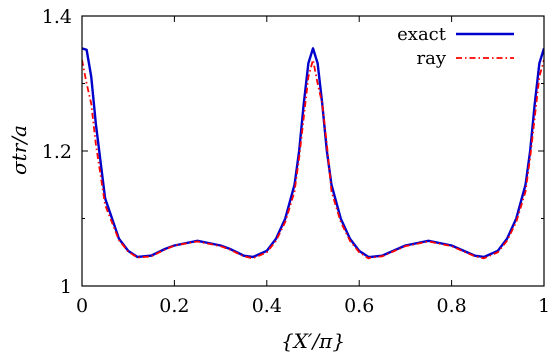  Describe the element at coordinates (313, 341) in the screenshot. I see `x-axis-label: {X′/π}` at that location.